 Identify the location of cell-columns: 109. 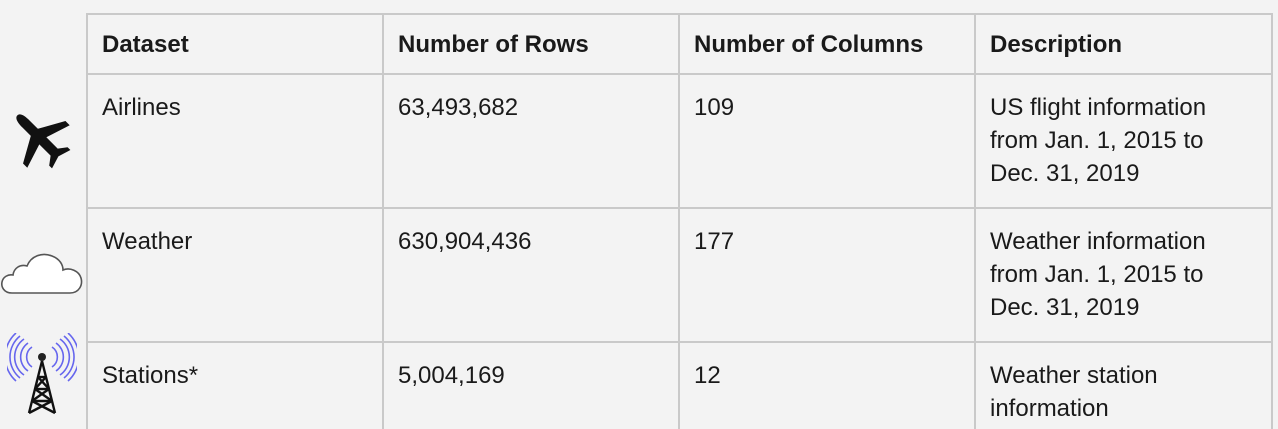
(827, 141).